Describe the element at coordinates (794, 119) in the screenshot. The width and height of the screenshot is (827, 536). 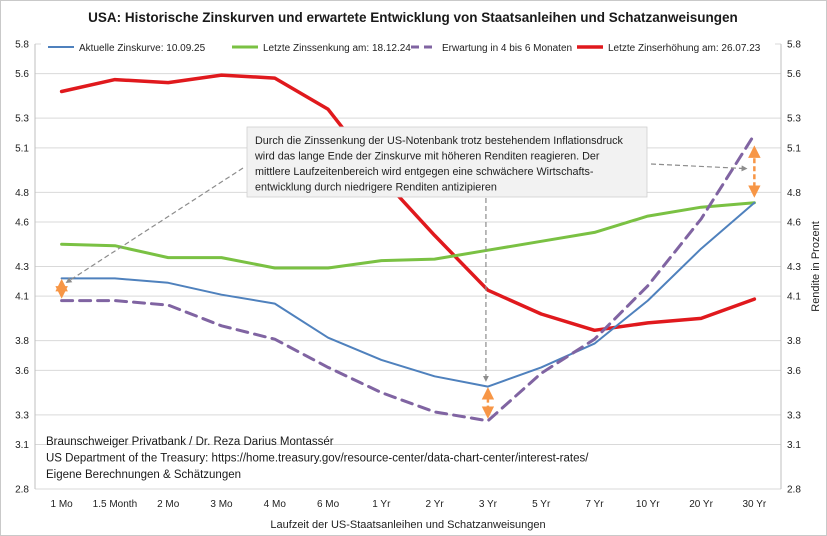
I see `y-tick-label-right: 5.3` at that location.